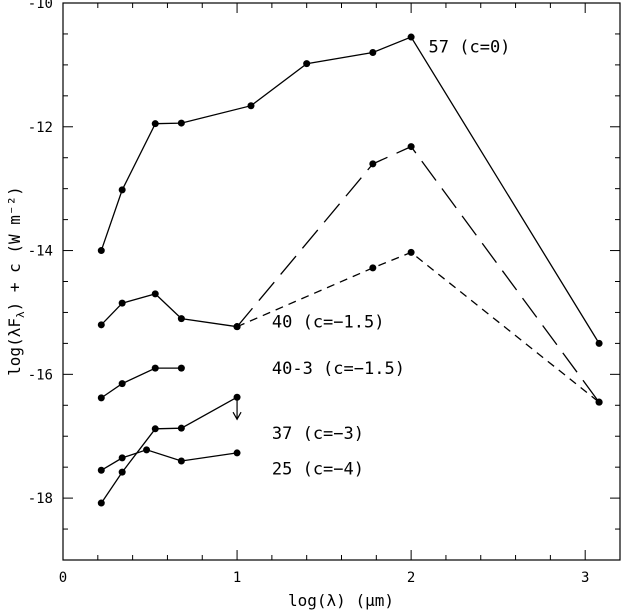  I want to click on x-tick-label: 2, so click(411, 578).